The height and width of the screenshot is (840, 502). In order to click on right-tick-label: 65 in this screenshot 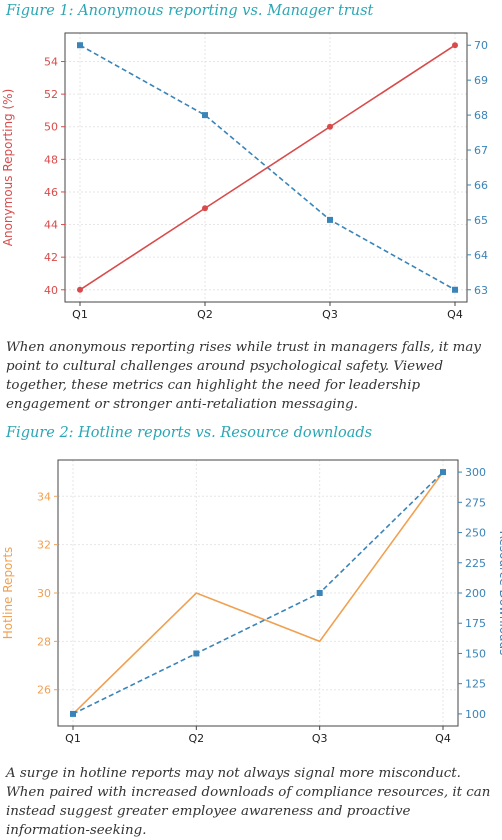, I will do `click(481, 220)`.